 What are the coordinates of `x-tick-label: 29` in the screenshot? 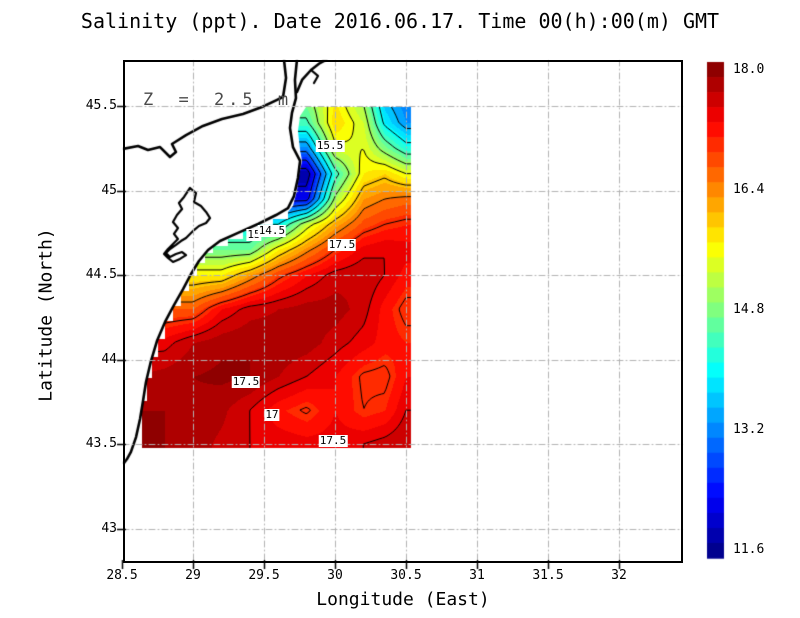 It's located at (193, 575).